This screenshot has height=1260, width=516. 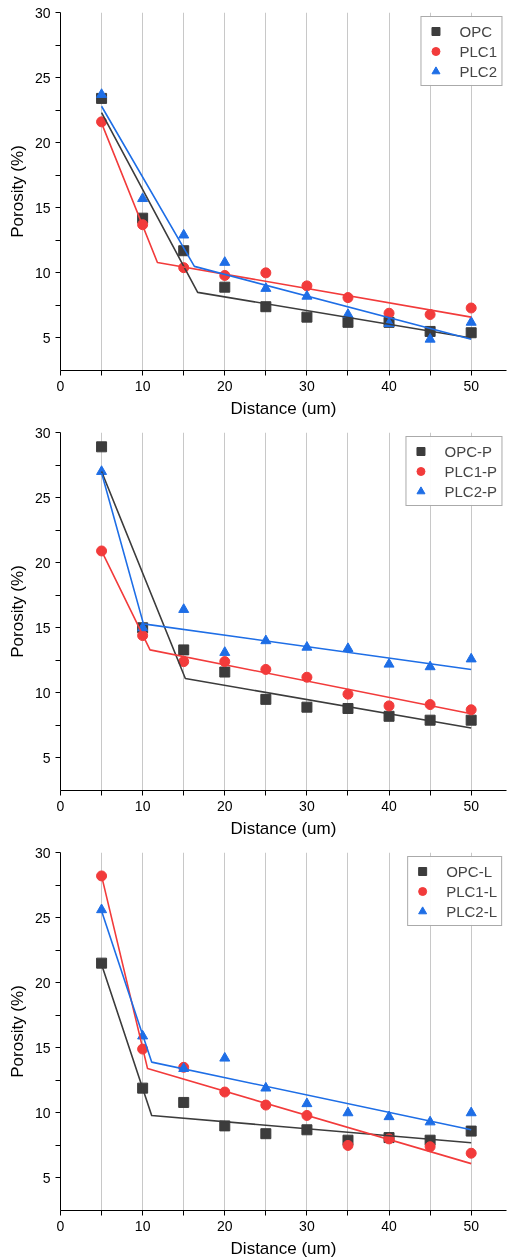 I want to click on legend-label: PLC2, so click(x=478, y=71).